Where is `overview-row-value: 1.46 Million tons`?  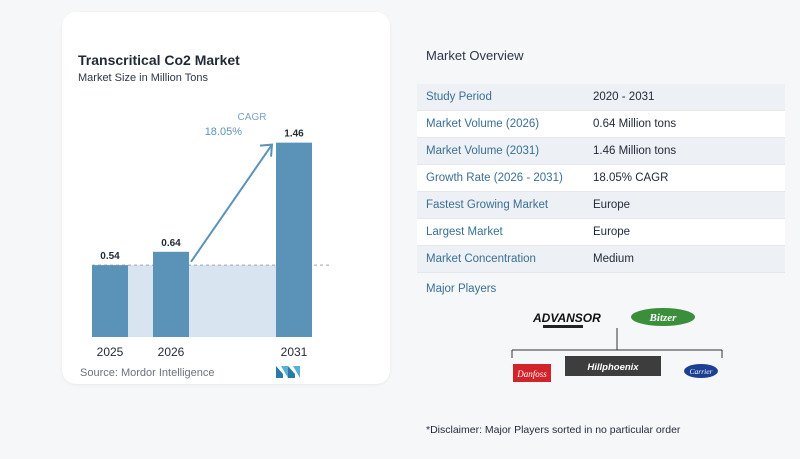
overview-row-value: 1.46 Million tons is located at coordinates (635, 151).